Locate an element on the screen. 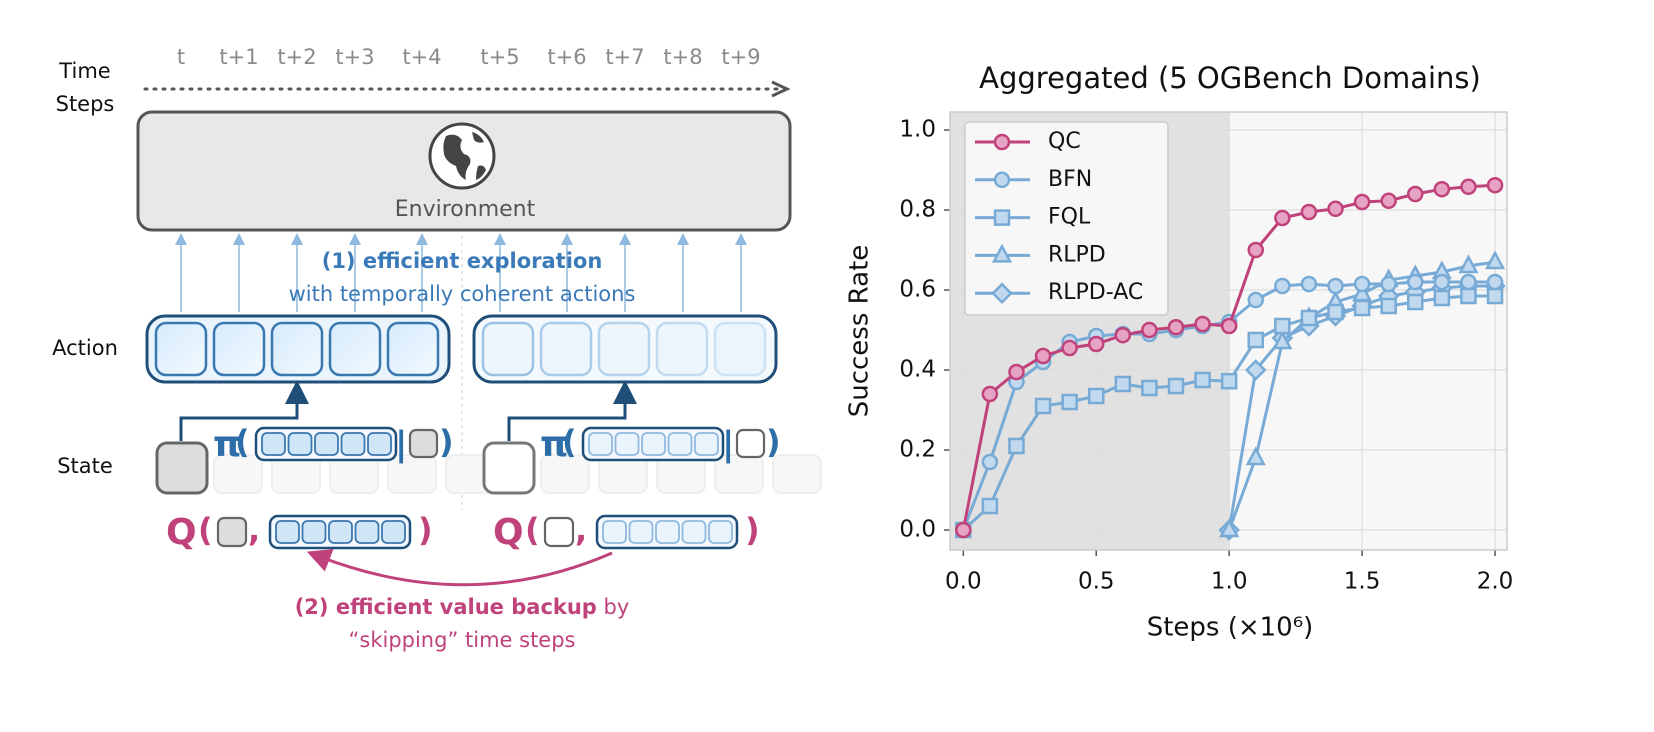 The width and height of the screenshot is (1654, 732). backup-arrow is located at coordinates (459, 568).